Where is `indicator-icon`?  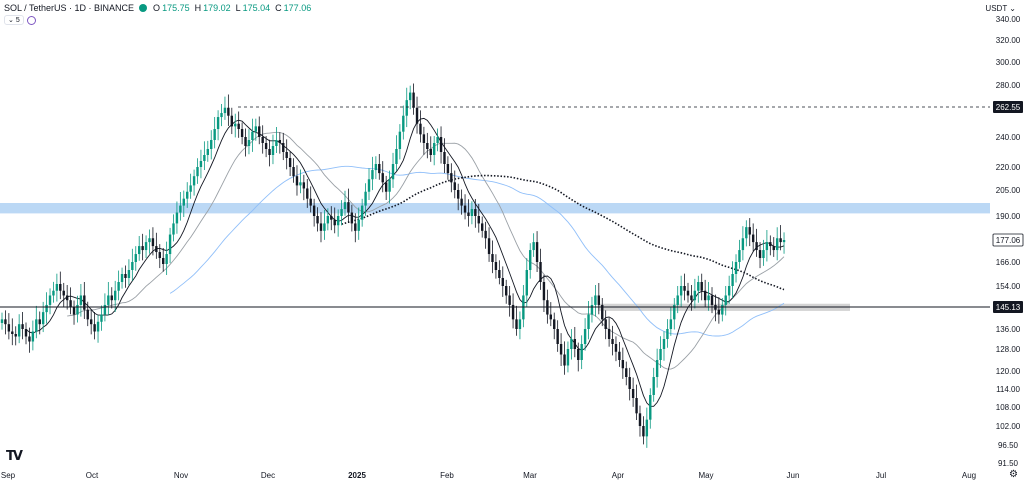
indicator-icon is located at coordinates (31, 20).